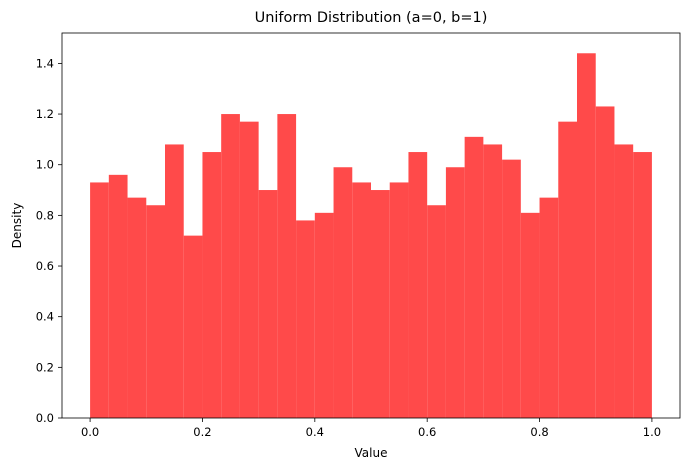  Describe the element at coordinates (45, 165) in the screenshot. I see `y-tick-label: 1.0` at that location.